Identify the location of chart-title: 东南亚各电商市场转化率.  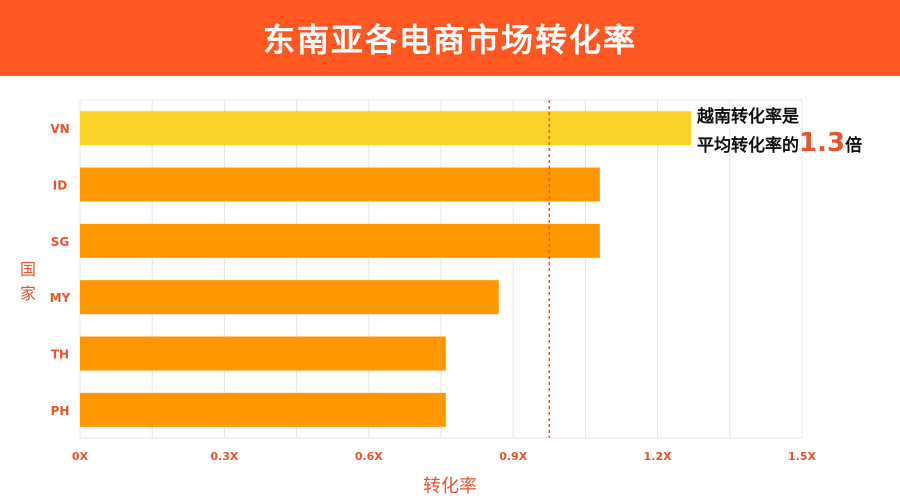
(449, 40).